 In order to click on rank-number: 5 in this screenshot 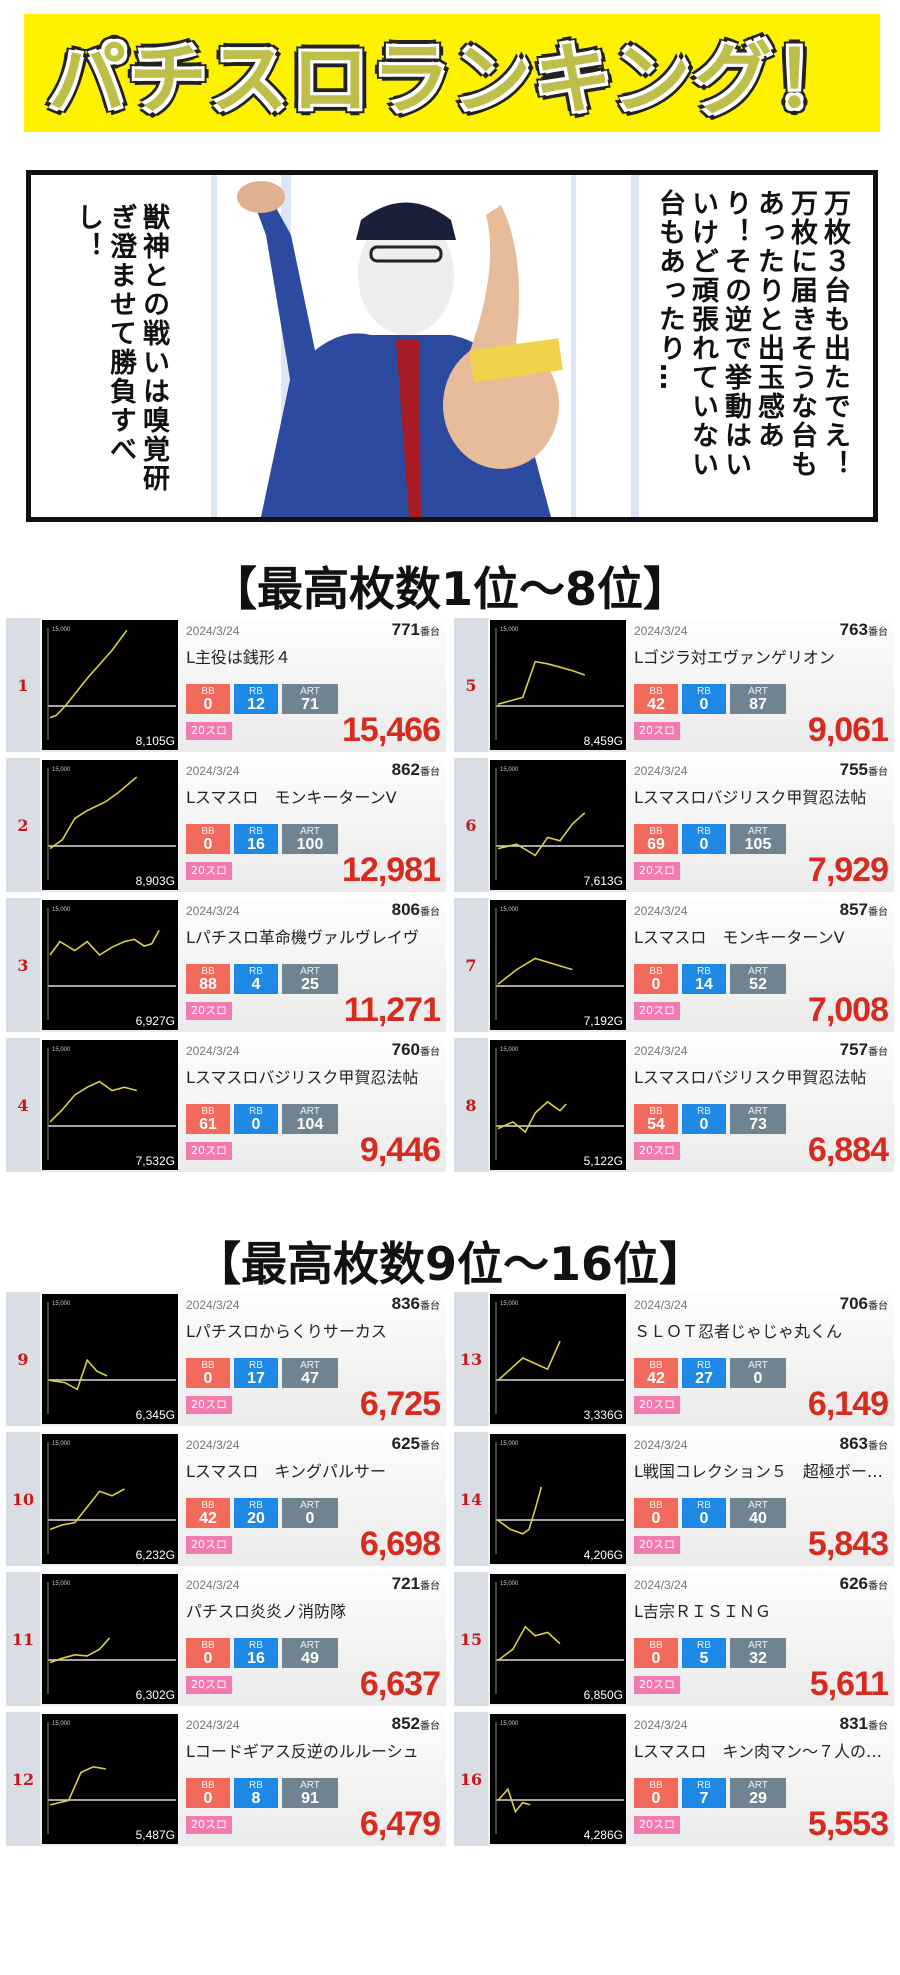, I will do `click(471, 685)`.